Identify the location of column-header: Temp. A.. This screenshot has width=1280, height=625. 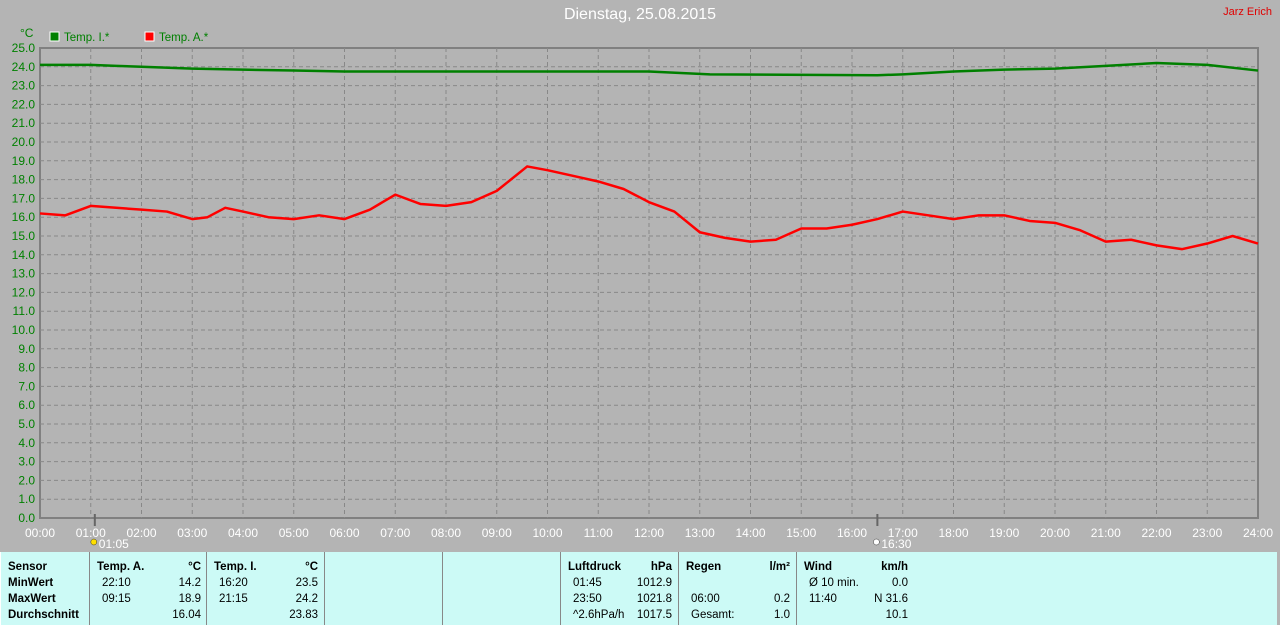
(121, 567).